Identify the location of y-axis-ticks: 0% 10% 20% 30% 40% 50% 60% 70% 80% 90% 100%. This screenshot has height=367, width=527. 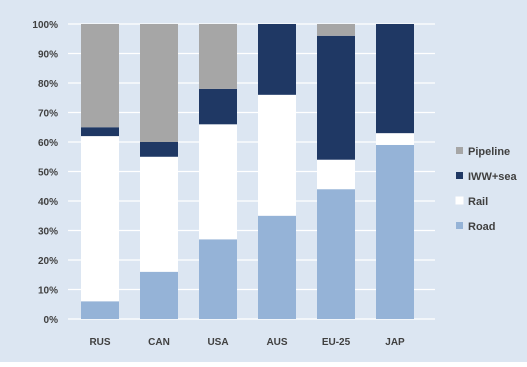
(45, 173).